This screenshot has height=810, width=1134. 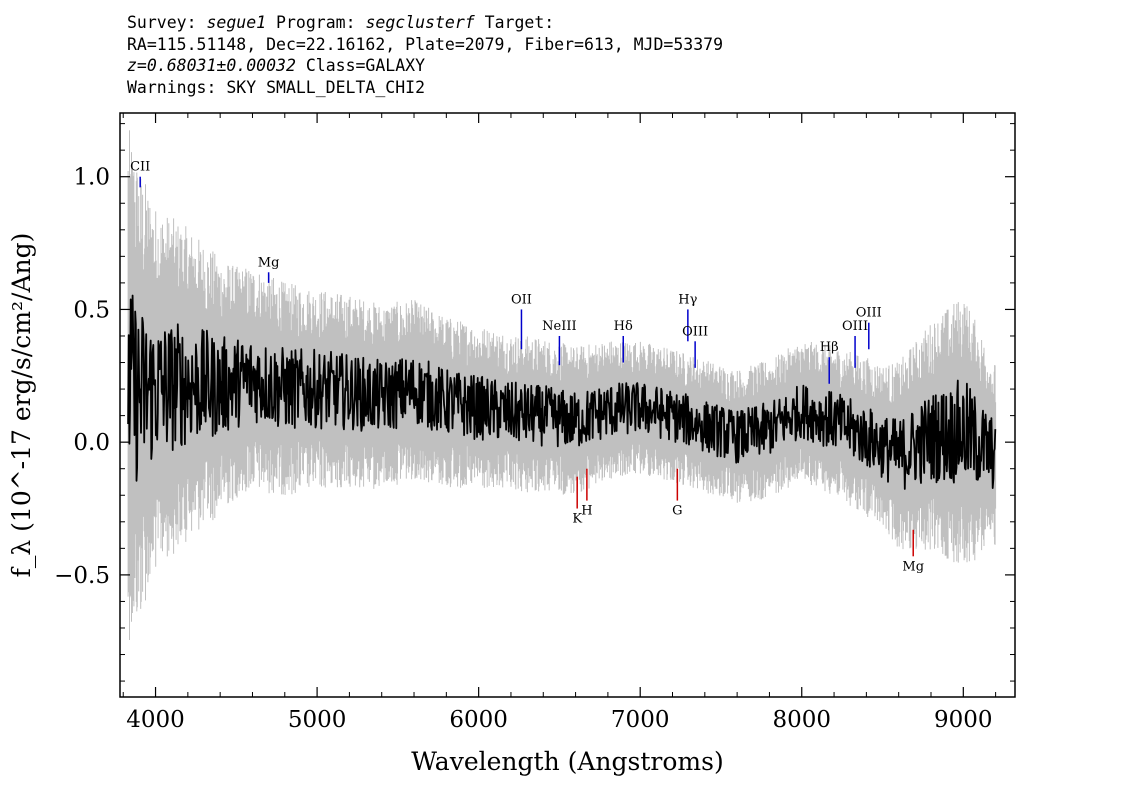 I want to click on survey-value: segue1, so click(x=236, y=22).